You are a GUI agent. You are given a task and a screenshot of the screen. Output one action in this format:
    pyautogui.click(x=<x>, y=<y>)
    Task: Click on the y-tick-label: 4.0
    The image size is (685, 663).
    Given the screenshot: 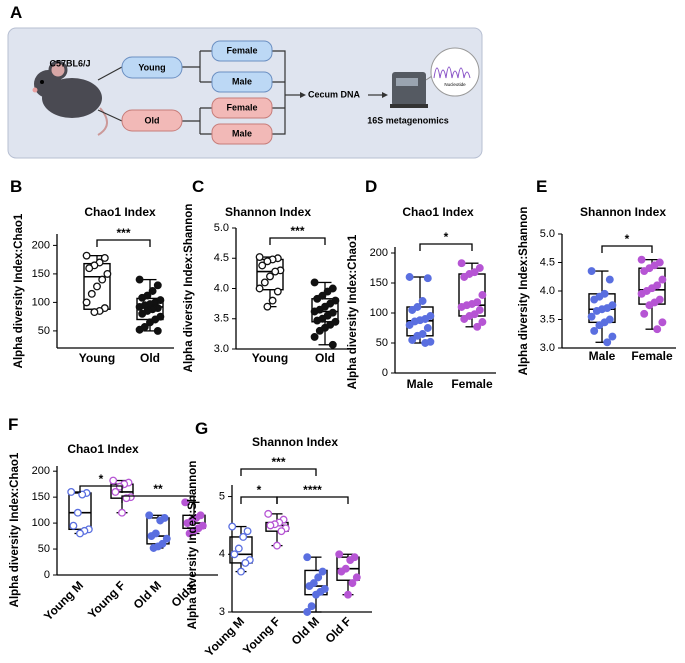 What is the action you would take?
    pyautogui.click(x=547, y=291)
    